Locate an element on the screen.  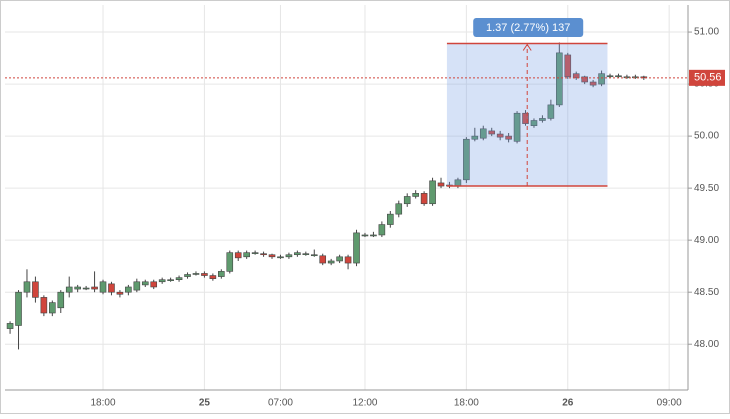
last-price-label: 50.56 is located at coordinates (708, 78).